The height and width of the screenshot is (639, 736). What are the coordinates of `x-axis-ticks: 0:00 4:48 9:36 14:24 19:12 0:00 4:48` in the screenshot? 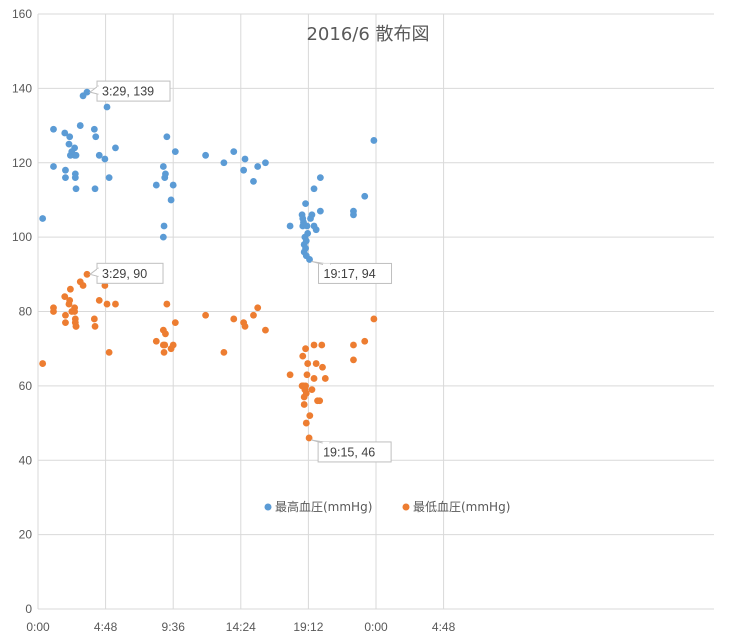 It's located at (240, 627).